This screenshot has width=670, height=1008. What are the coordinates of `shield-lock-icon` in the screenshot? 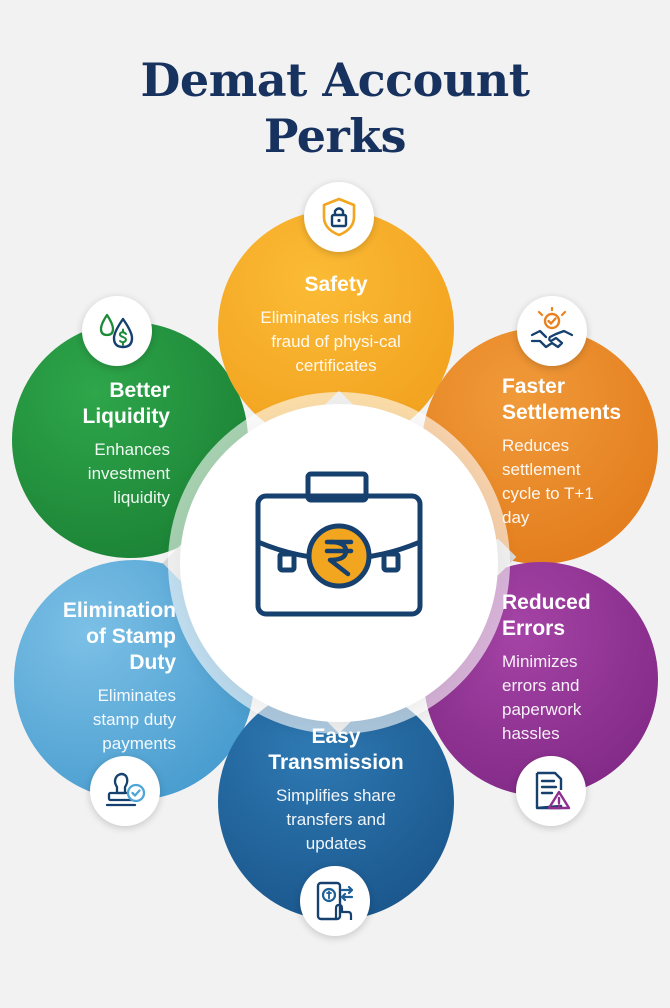 It's located at (339, 217).